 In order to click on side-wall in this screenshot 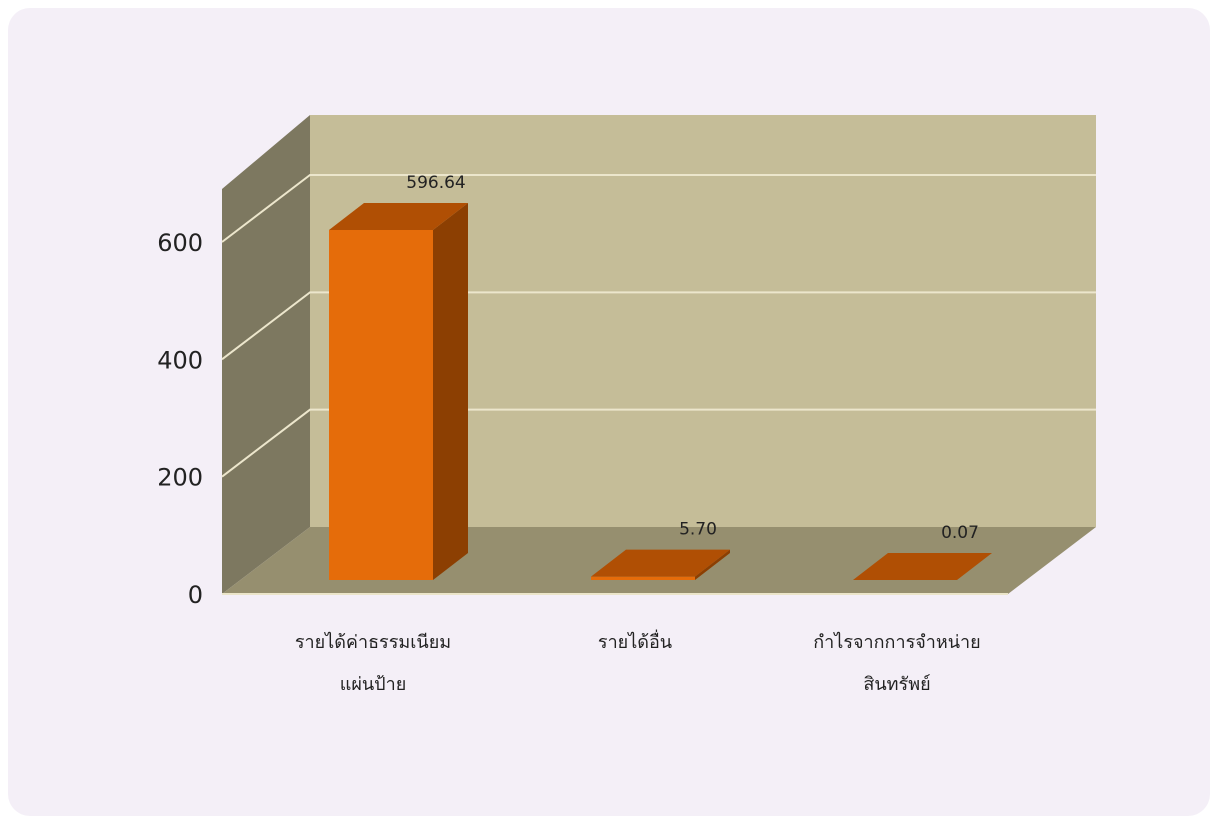, I will do `click(266, 354)`.